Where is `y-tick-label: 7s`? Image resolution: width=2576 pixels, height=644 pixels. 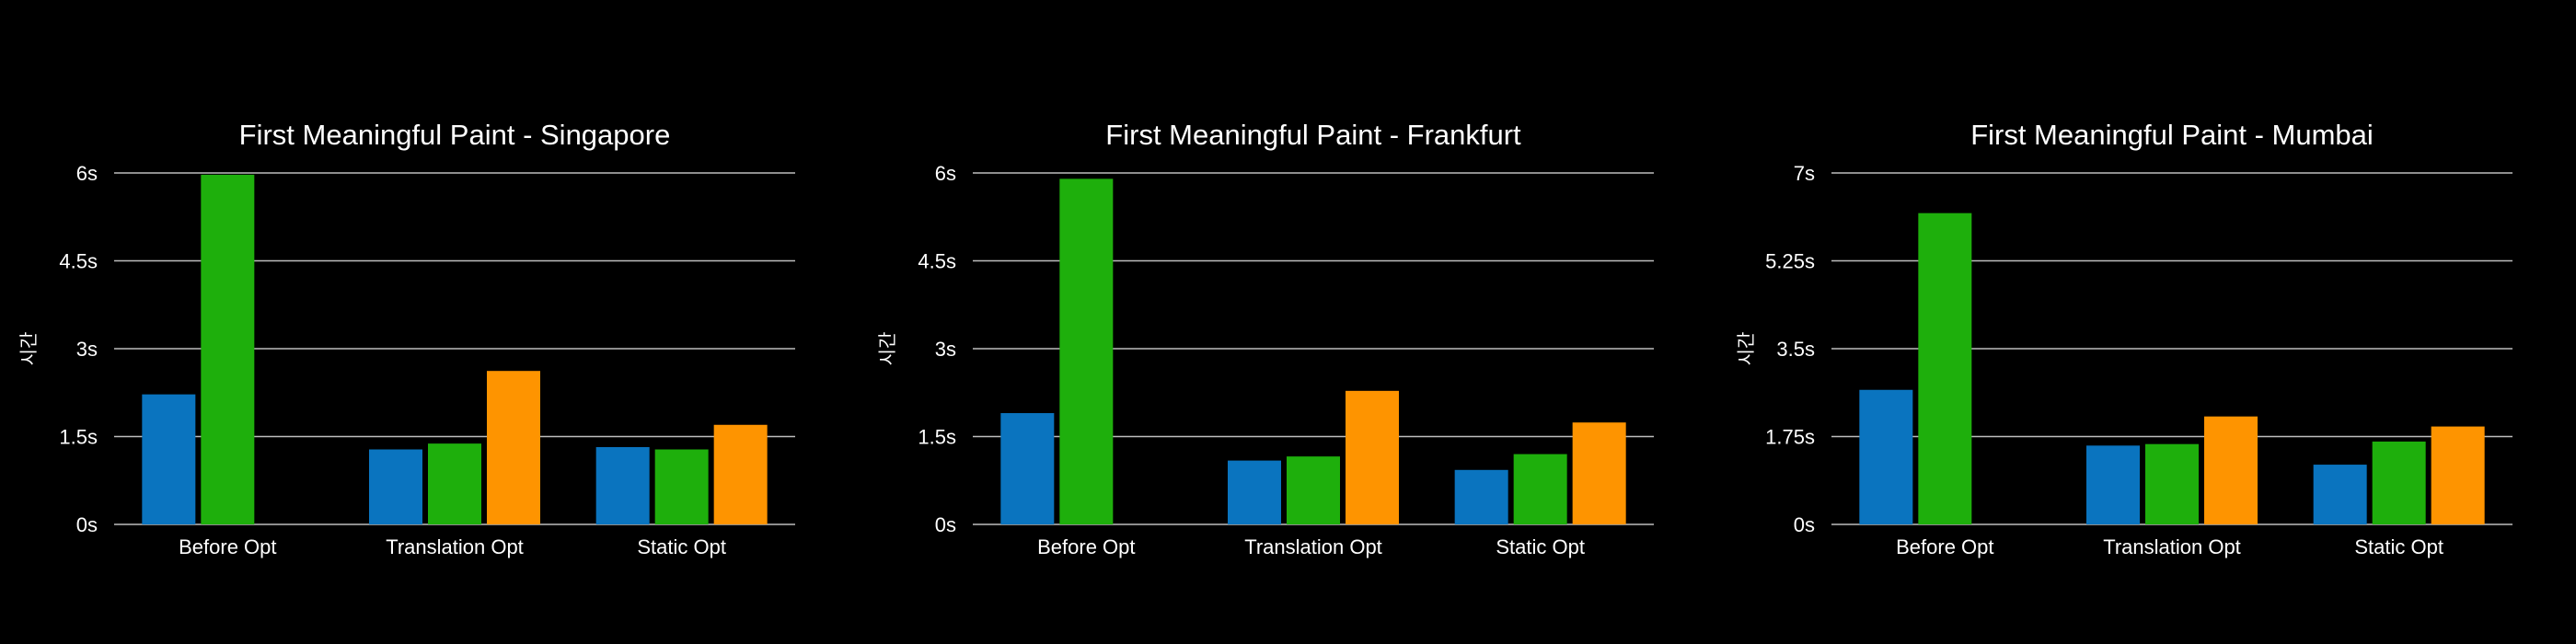
y-tick-label: 7s is located at coordinates (1804, 173).